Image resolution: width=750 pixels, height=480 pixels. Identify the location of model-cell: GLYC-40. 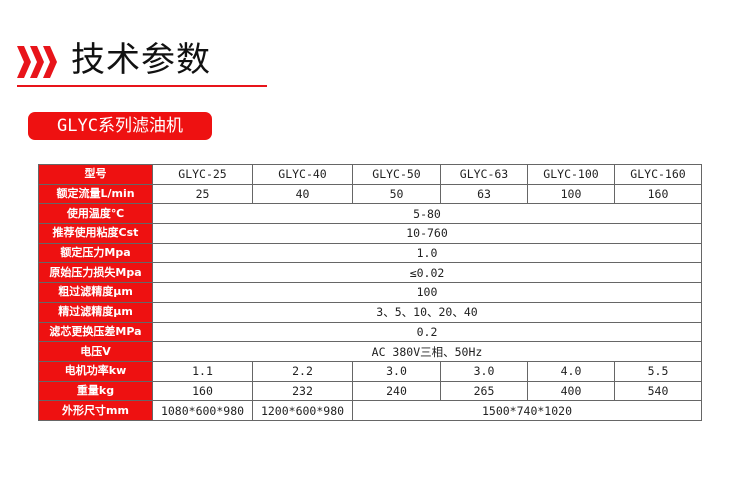
(302, 174).